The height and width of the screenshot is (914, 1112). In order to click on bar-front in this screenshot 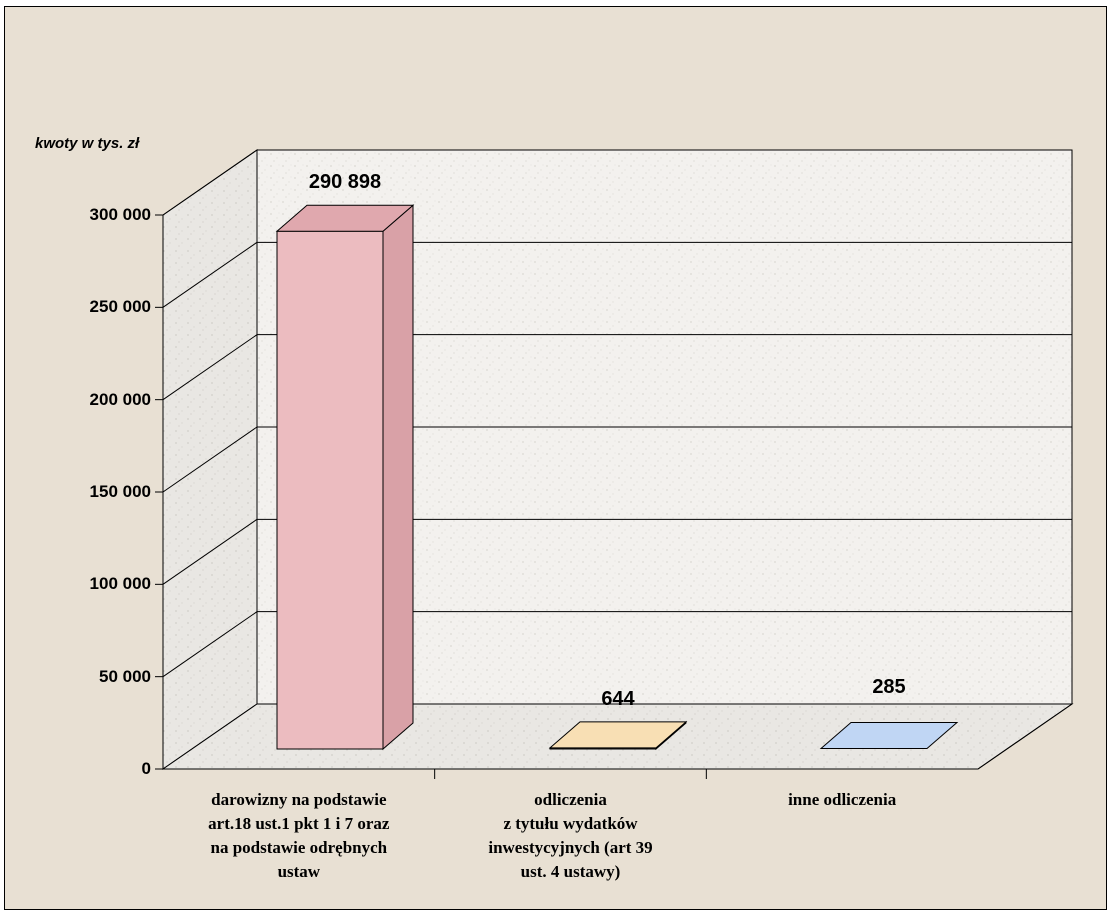, I will do `click(330, 490)`.